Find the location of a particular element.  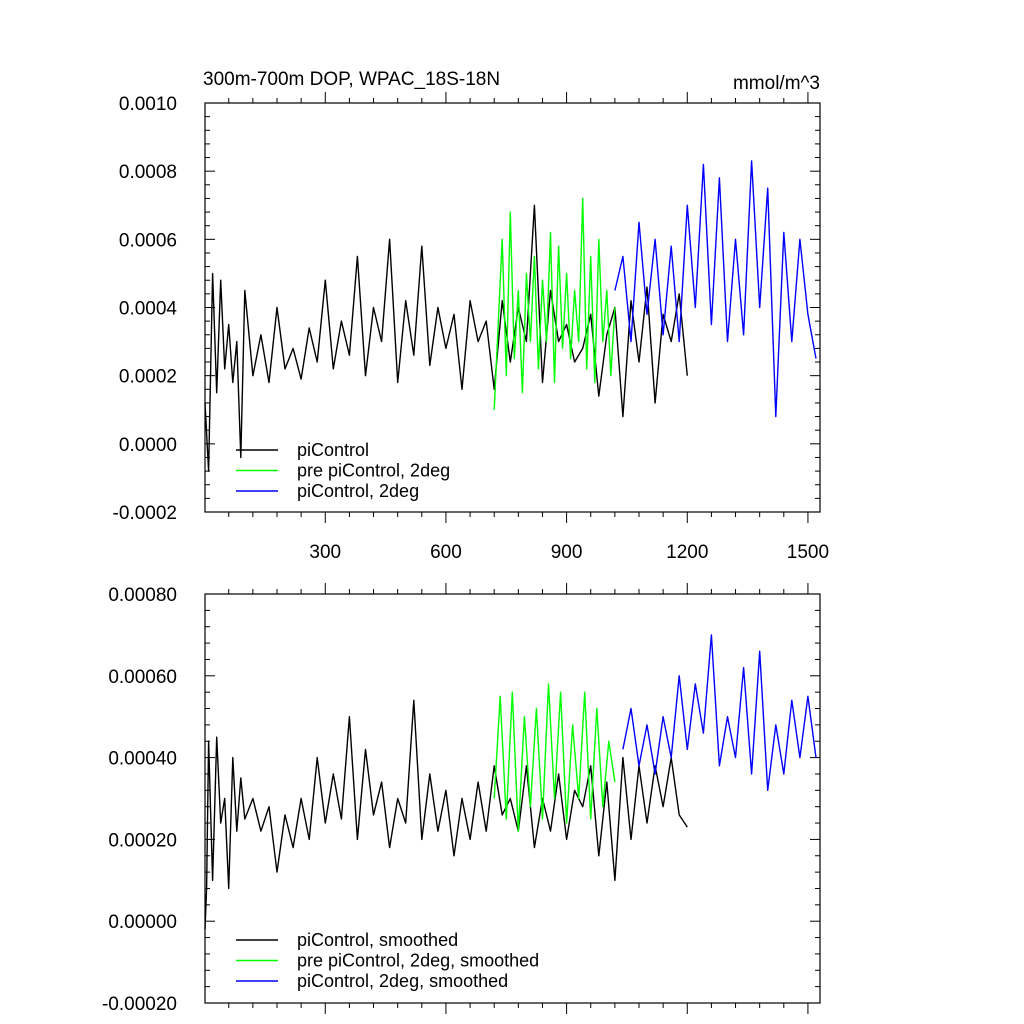

x-tick-label: 600 is located at coordinates (446, 552).